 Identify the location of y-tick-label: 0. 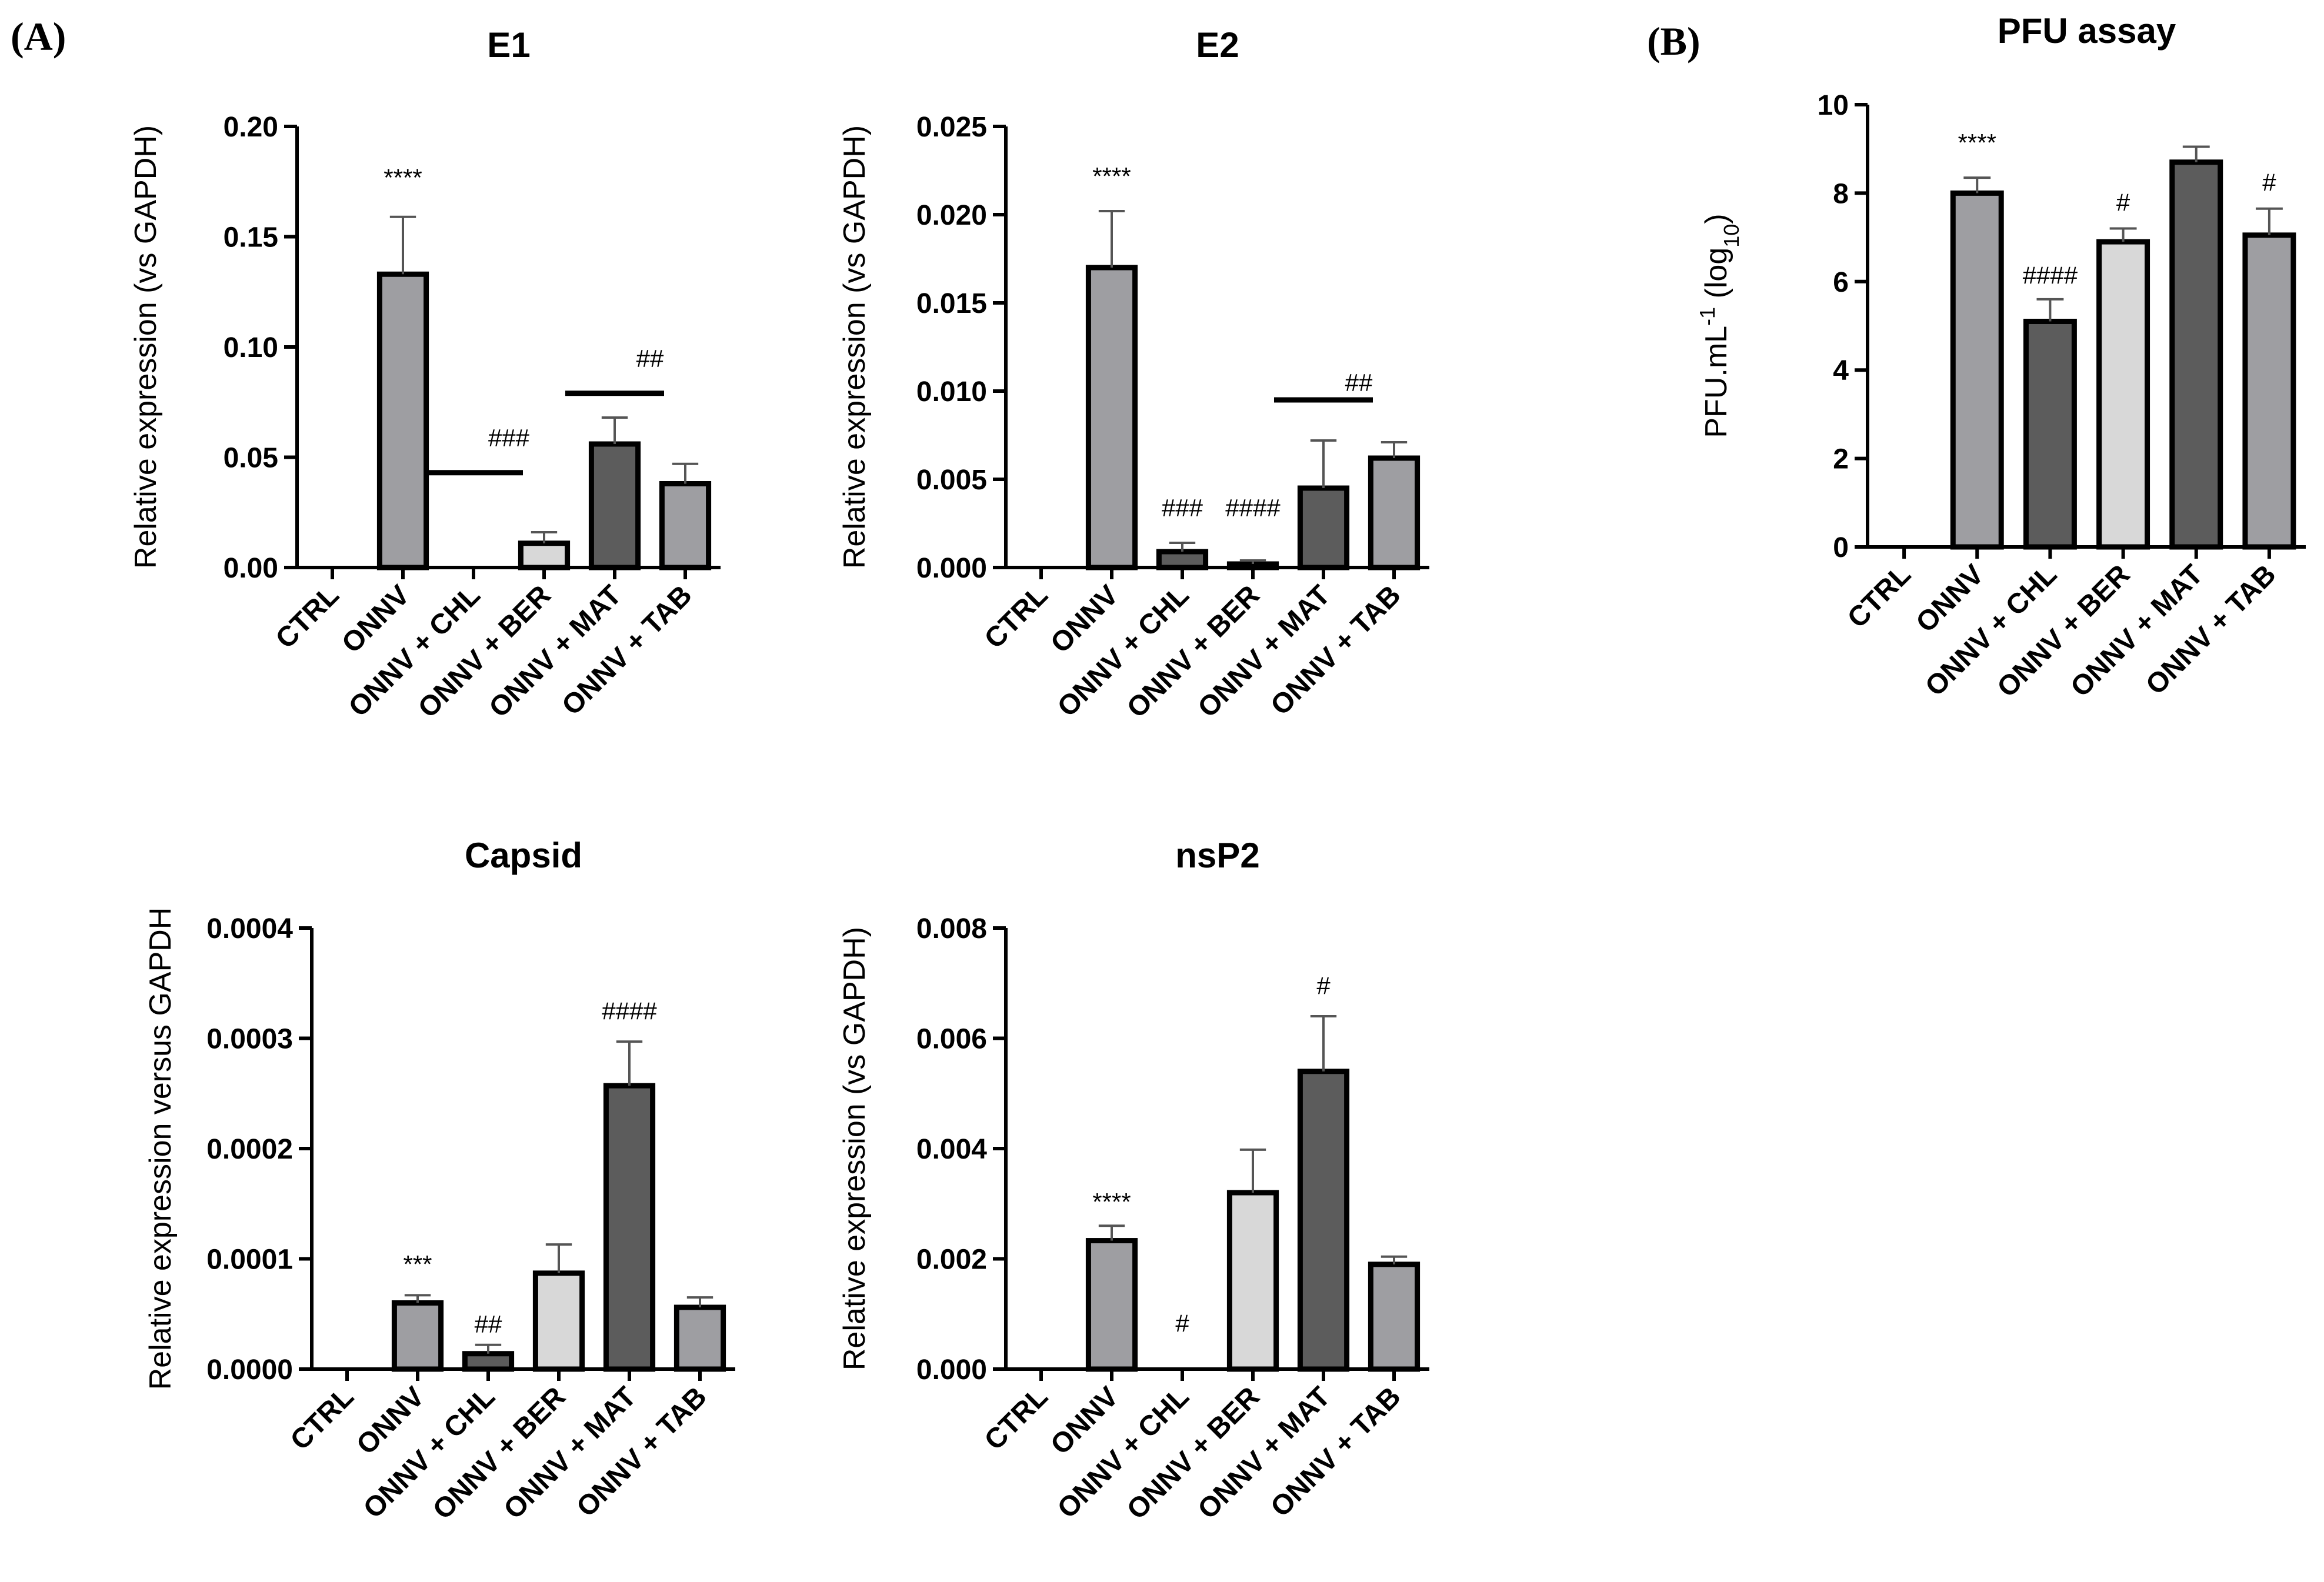
(1841, 547).